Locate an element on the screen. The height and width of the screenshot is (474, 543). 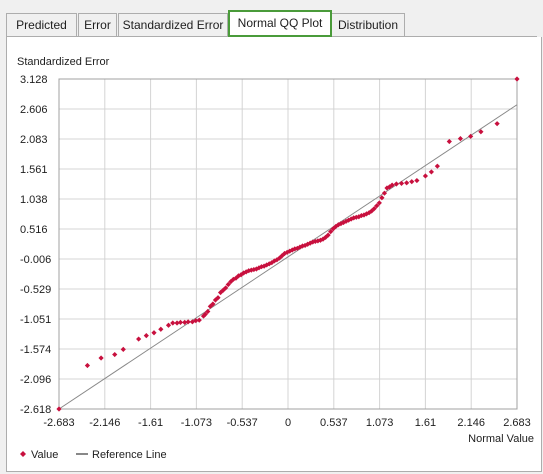
x-tick-label: 1.61 is located at coordinates (425, 423).